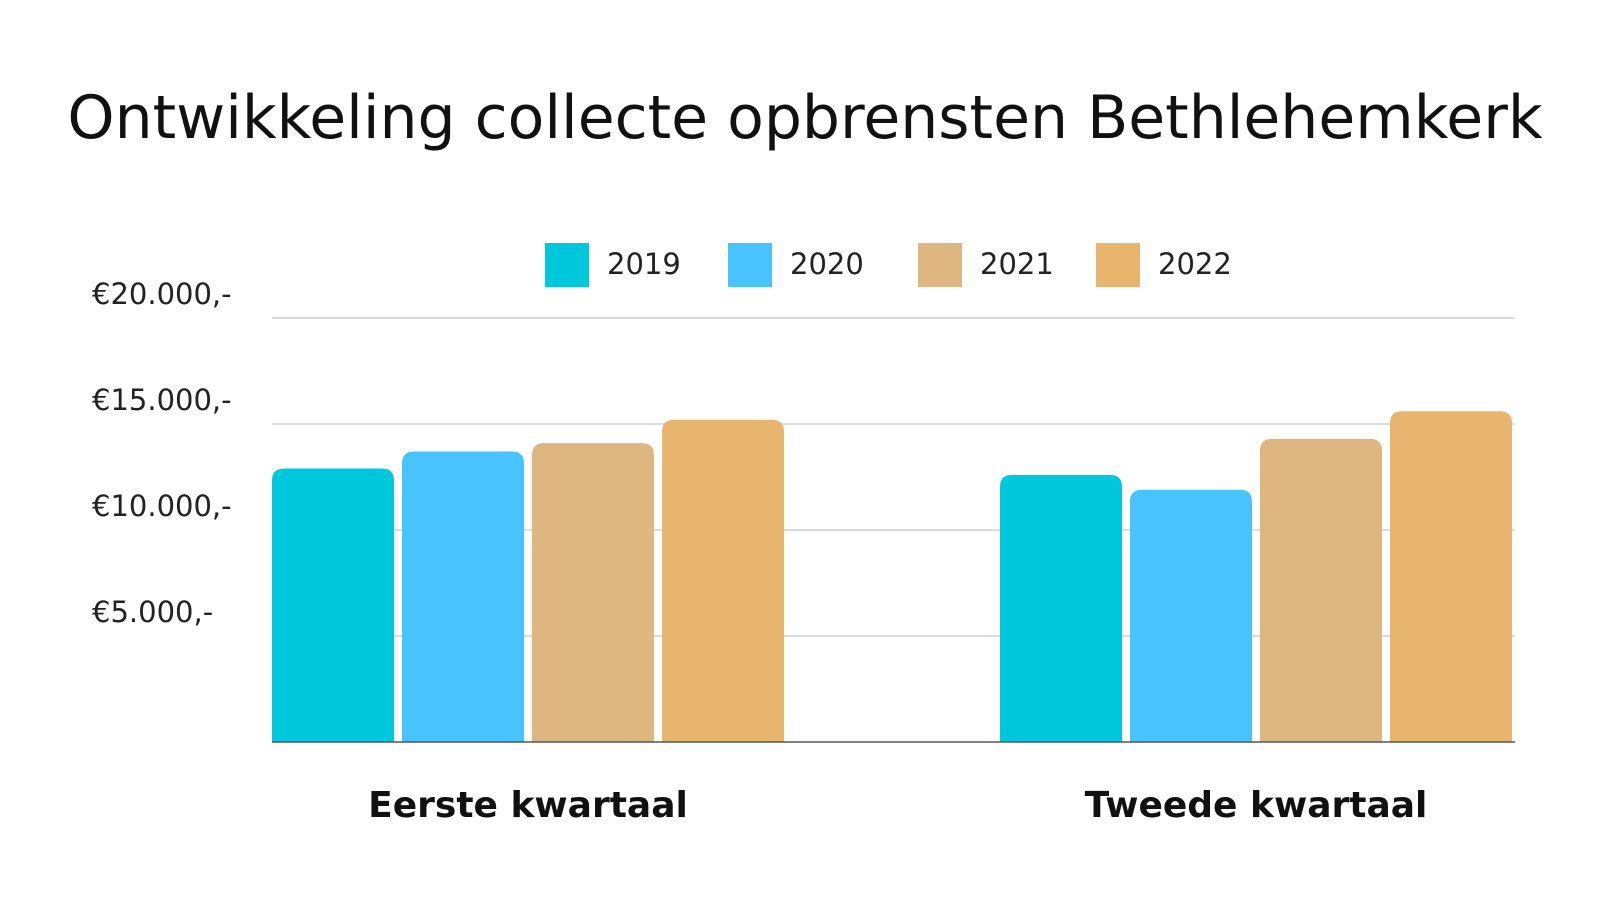 The width and height of the screenshot is (1600, 900). What do you see at coordinates (644, 264) in the screenshot?
I see `legend-label-2019: 2019` at bounding box center [644, 264].